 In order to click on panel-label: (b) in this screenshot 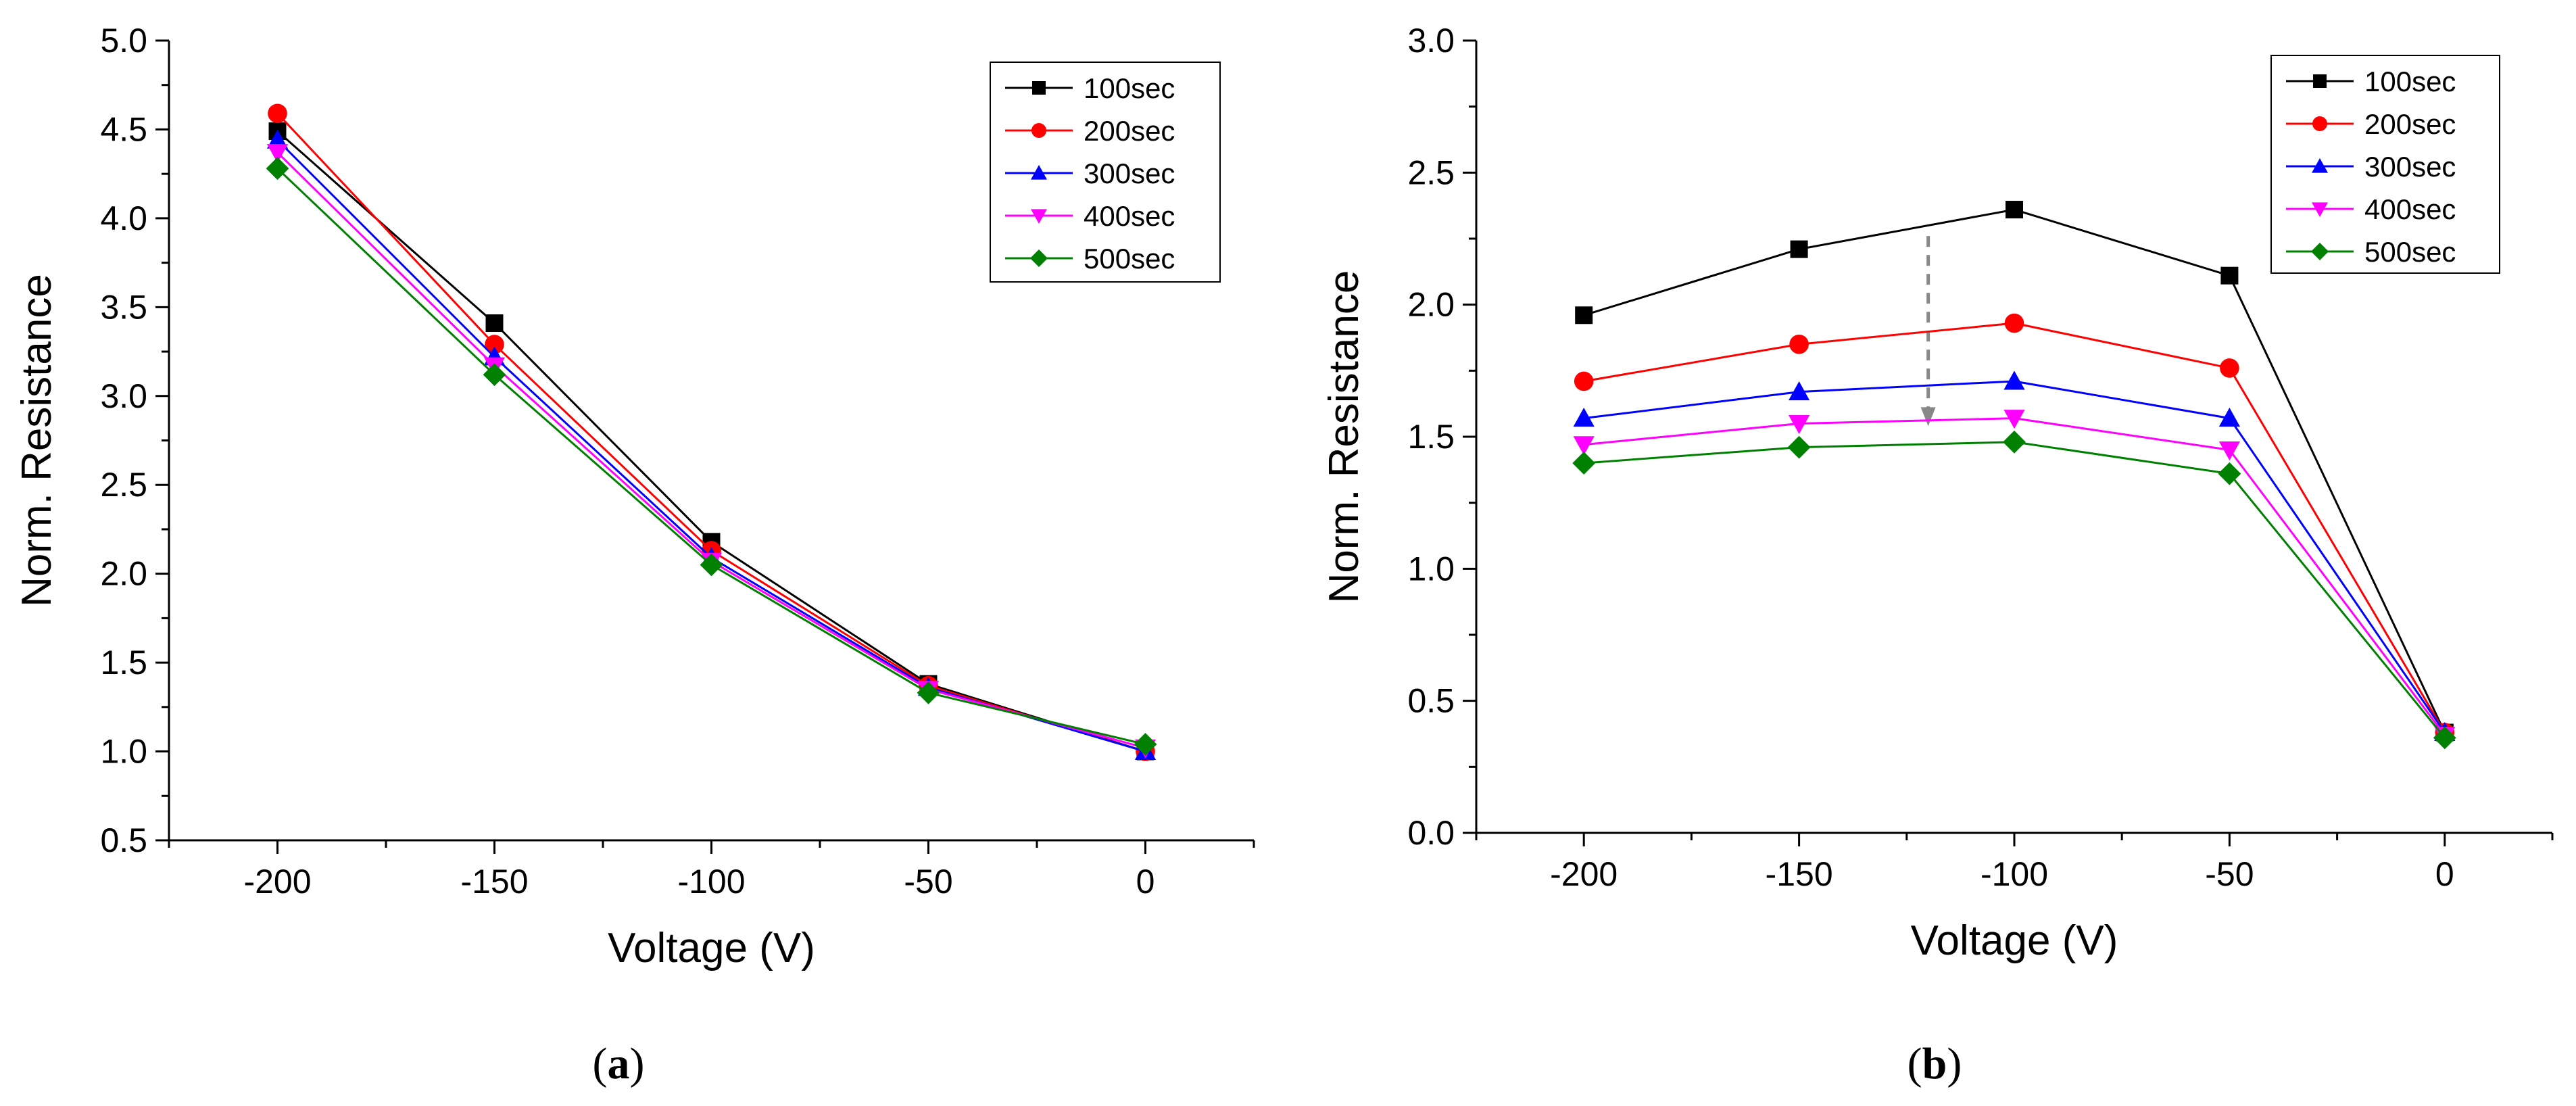, I will do `click(1934, 1063)`.